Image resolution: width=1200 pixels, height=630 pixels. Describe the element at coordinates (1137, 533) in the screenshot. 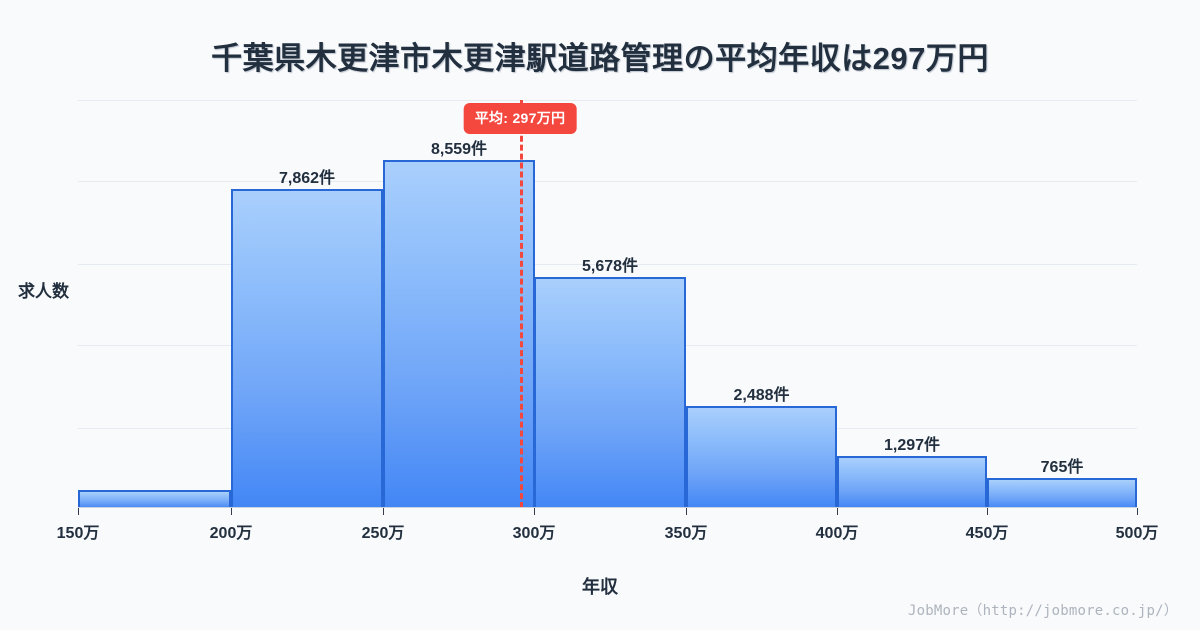

I see `x-axis-tick-label: 500万` at that location.